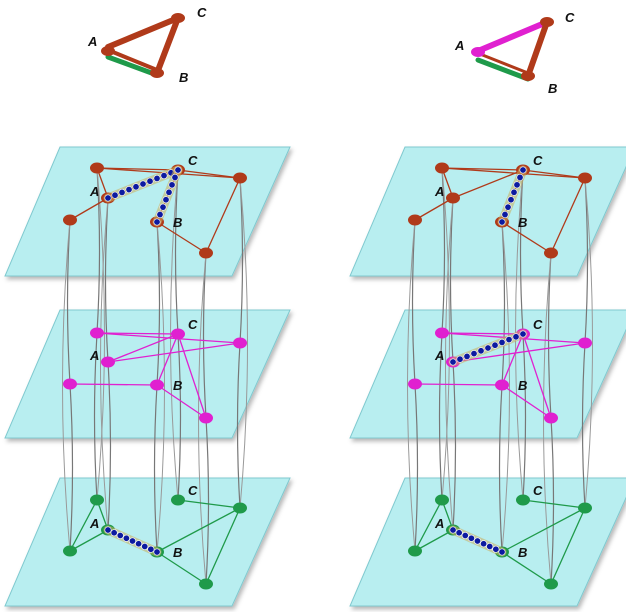 The image size is (626, 612). What do you see at coordinates (503, 69) in the screenshot?
I see `edge-ab` at bounding box center [503, 69].